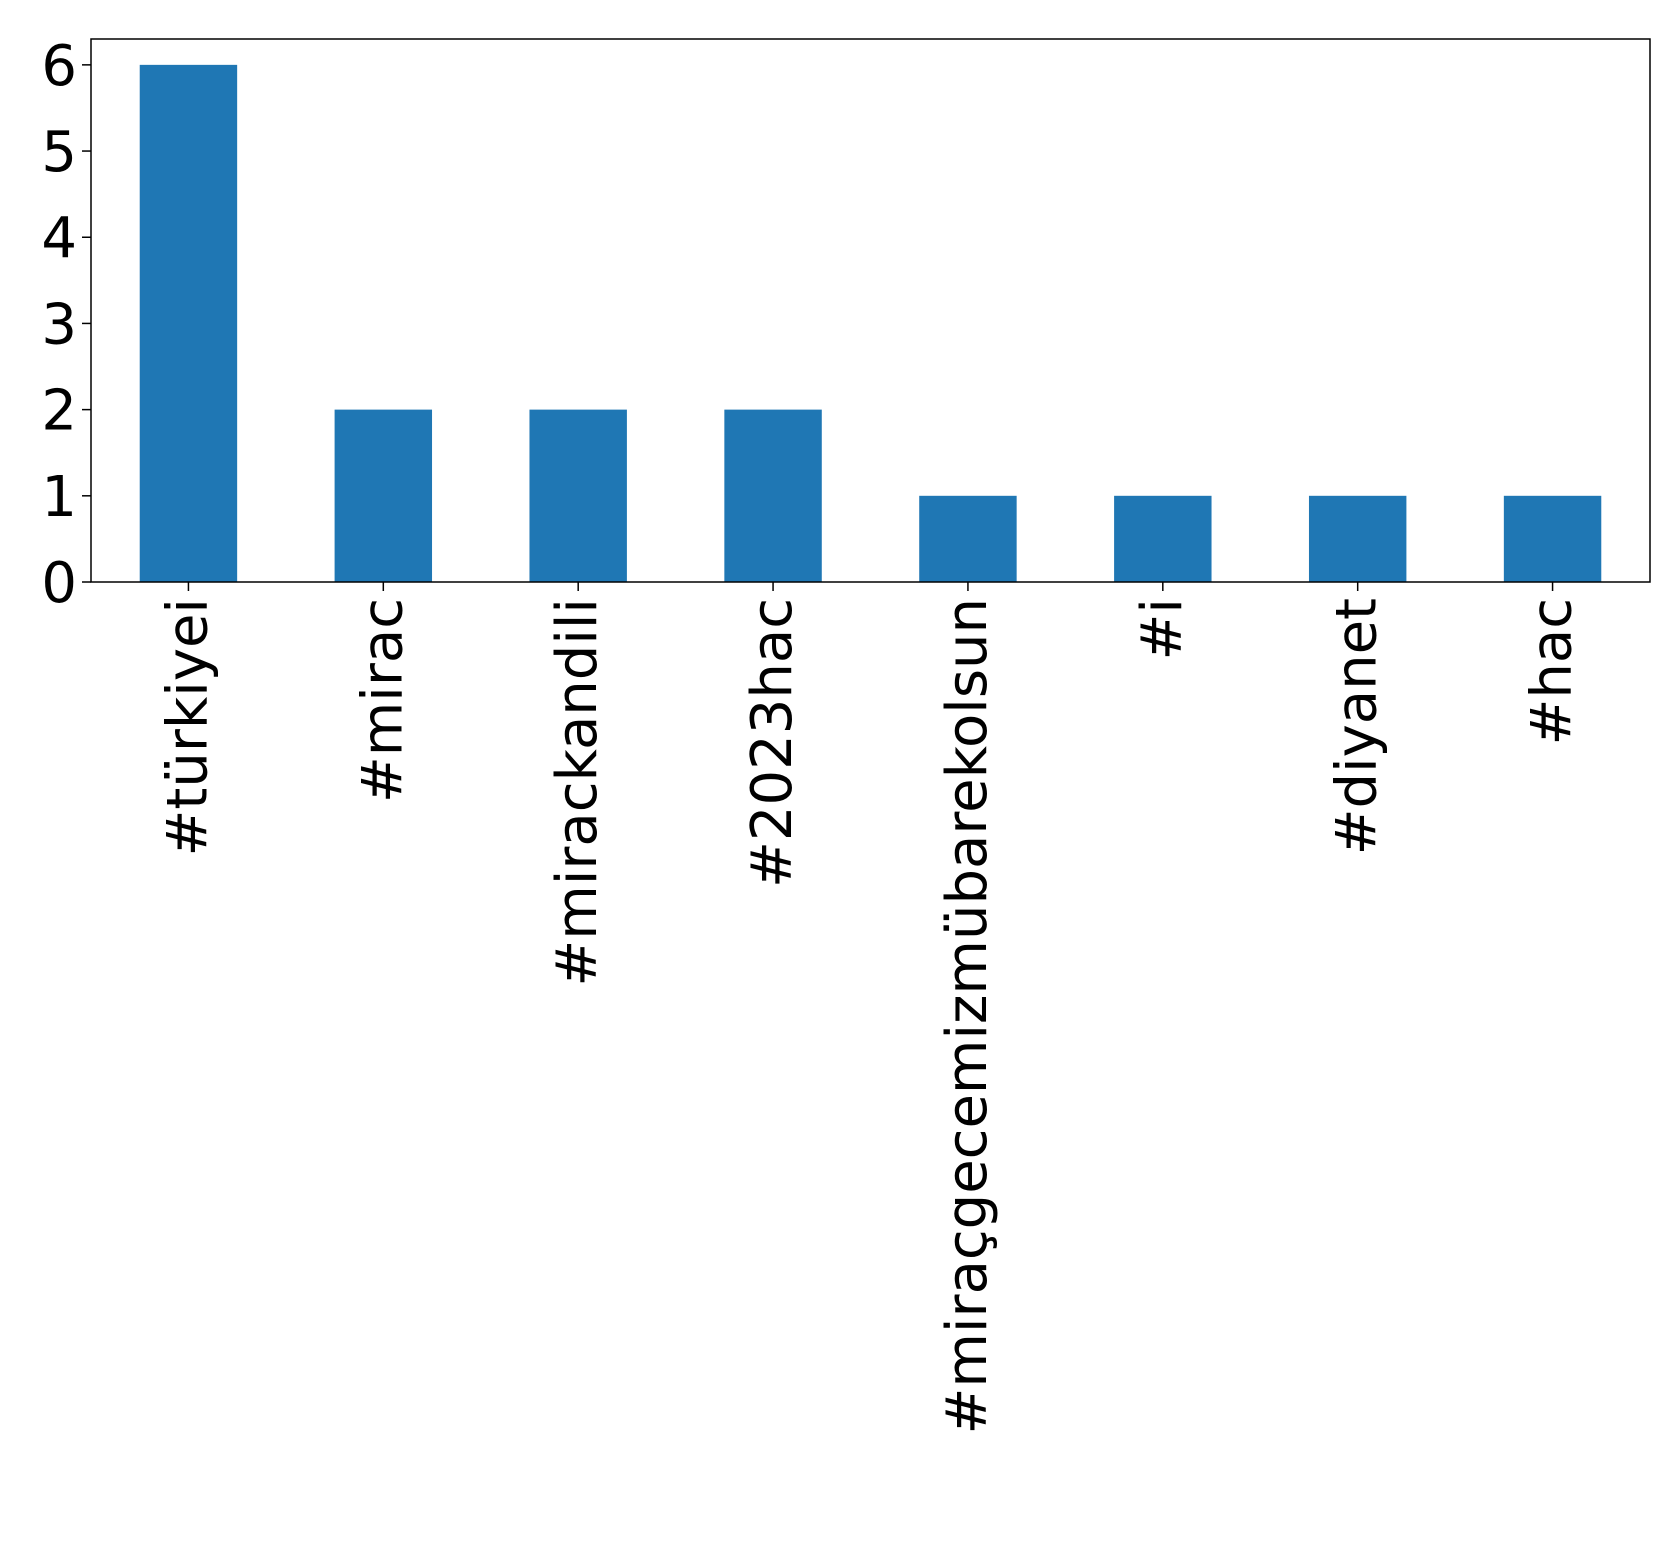 The height and width of the screenshot is (1565, 1679). I want to click on x-tick-label-3: #2023hac, so click(772, 743).